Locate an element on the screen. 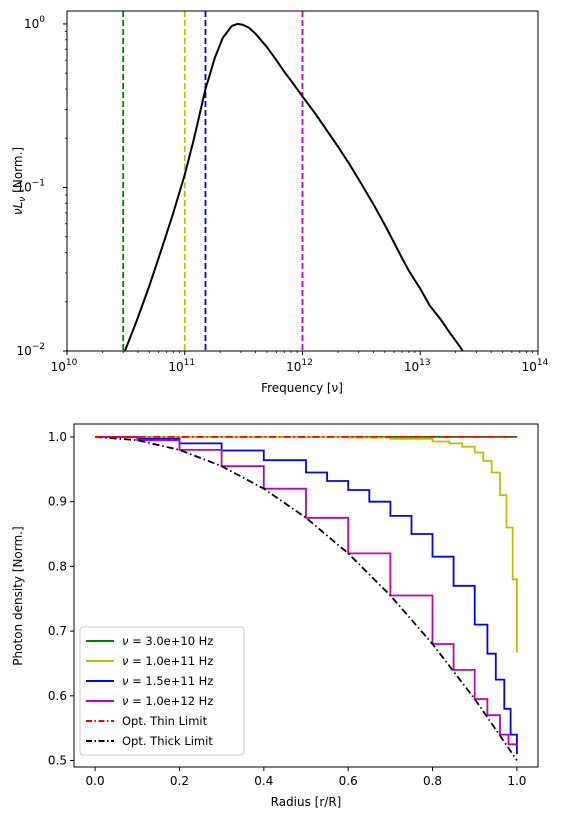  legend-box is located at coordinates (162, 691).